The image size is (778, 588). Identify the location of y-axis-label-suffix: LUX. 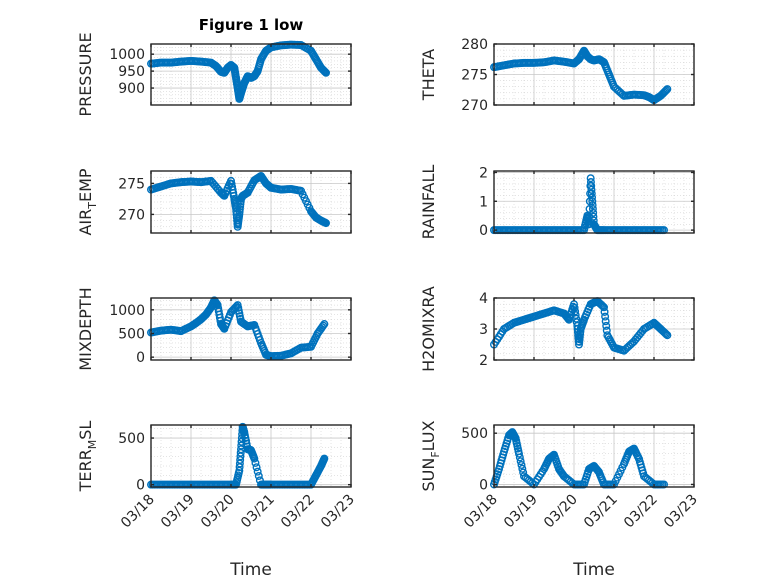
(428, 435).